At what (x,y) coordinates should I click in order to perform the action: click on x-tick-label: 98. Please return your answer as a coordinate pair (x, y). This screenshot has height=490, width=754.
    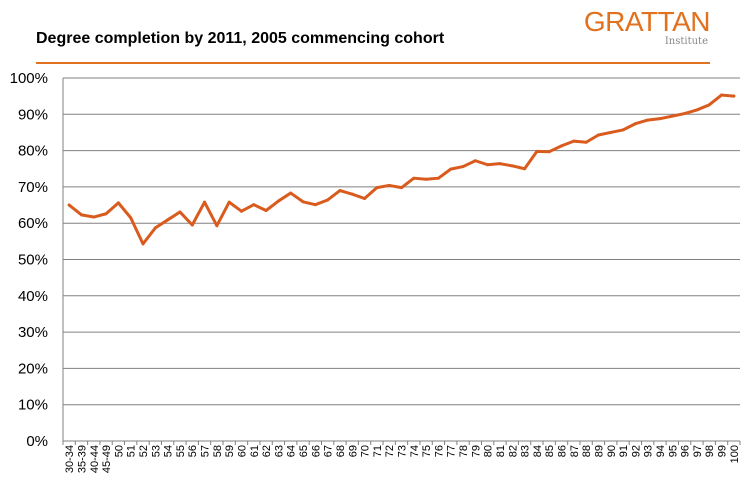
    Looking at the image, I should click on (710, 451).